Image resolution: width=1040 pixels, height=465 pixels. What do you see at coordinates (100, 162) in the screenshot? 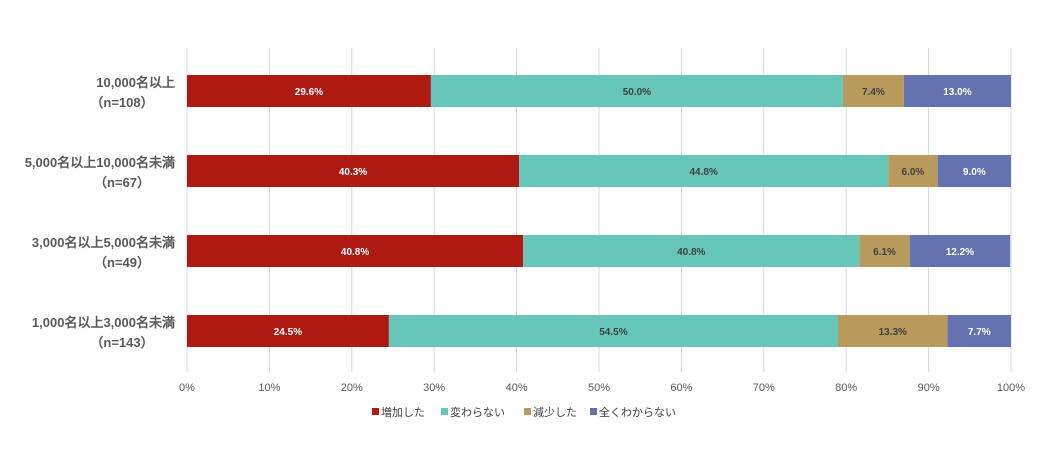
I see `category-label: 5,000名以上10,000名未満` at bounding box center [100, 162].